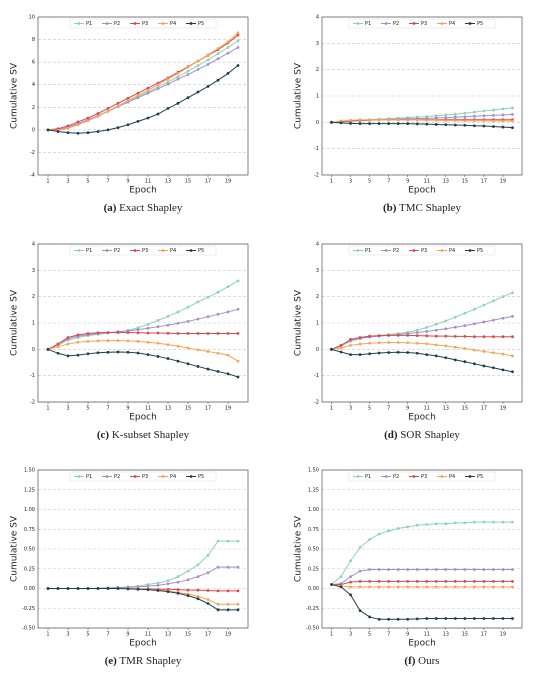  Describe the element at coordinates (29, 569) in the screenshot. I see `y-tick-label: 0.25` at that location.